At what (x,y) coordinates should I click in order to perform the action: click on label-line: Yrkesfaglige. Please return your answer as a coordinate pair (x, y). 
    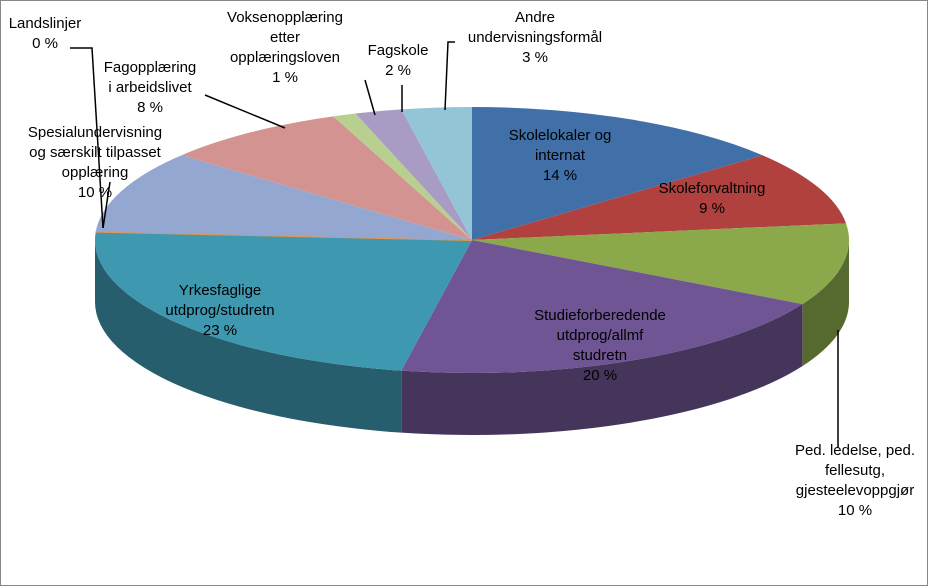
    Looking at the image, I should click on (220, 290).